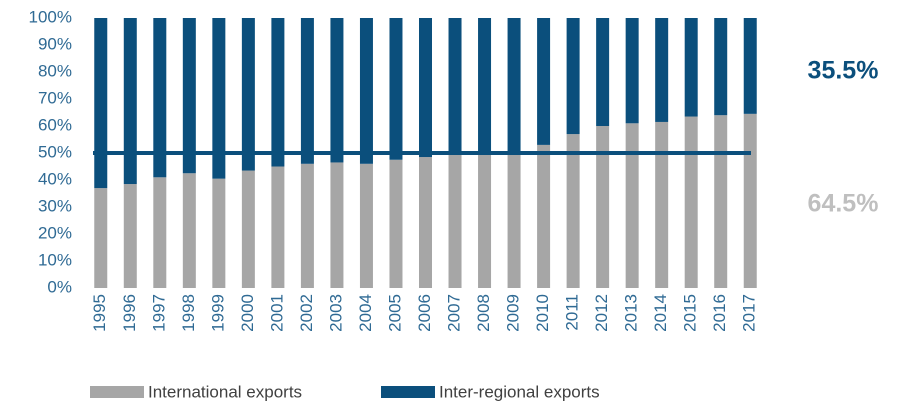  Describe the element at coordinates (55, 43) in the screenshot. I see `y-tick-label: 90%` at that location.